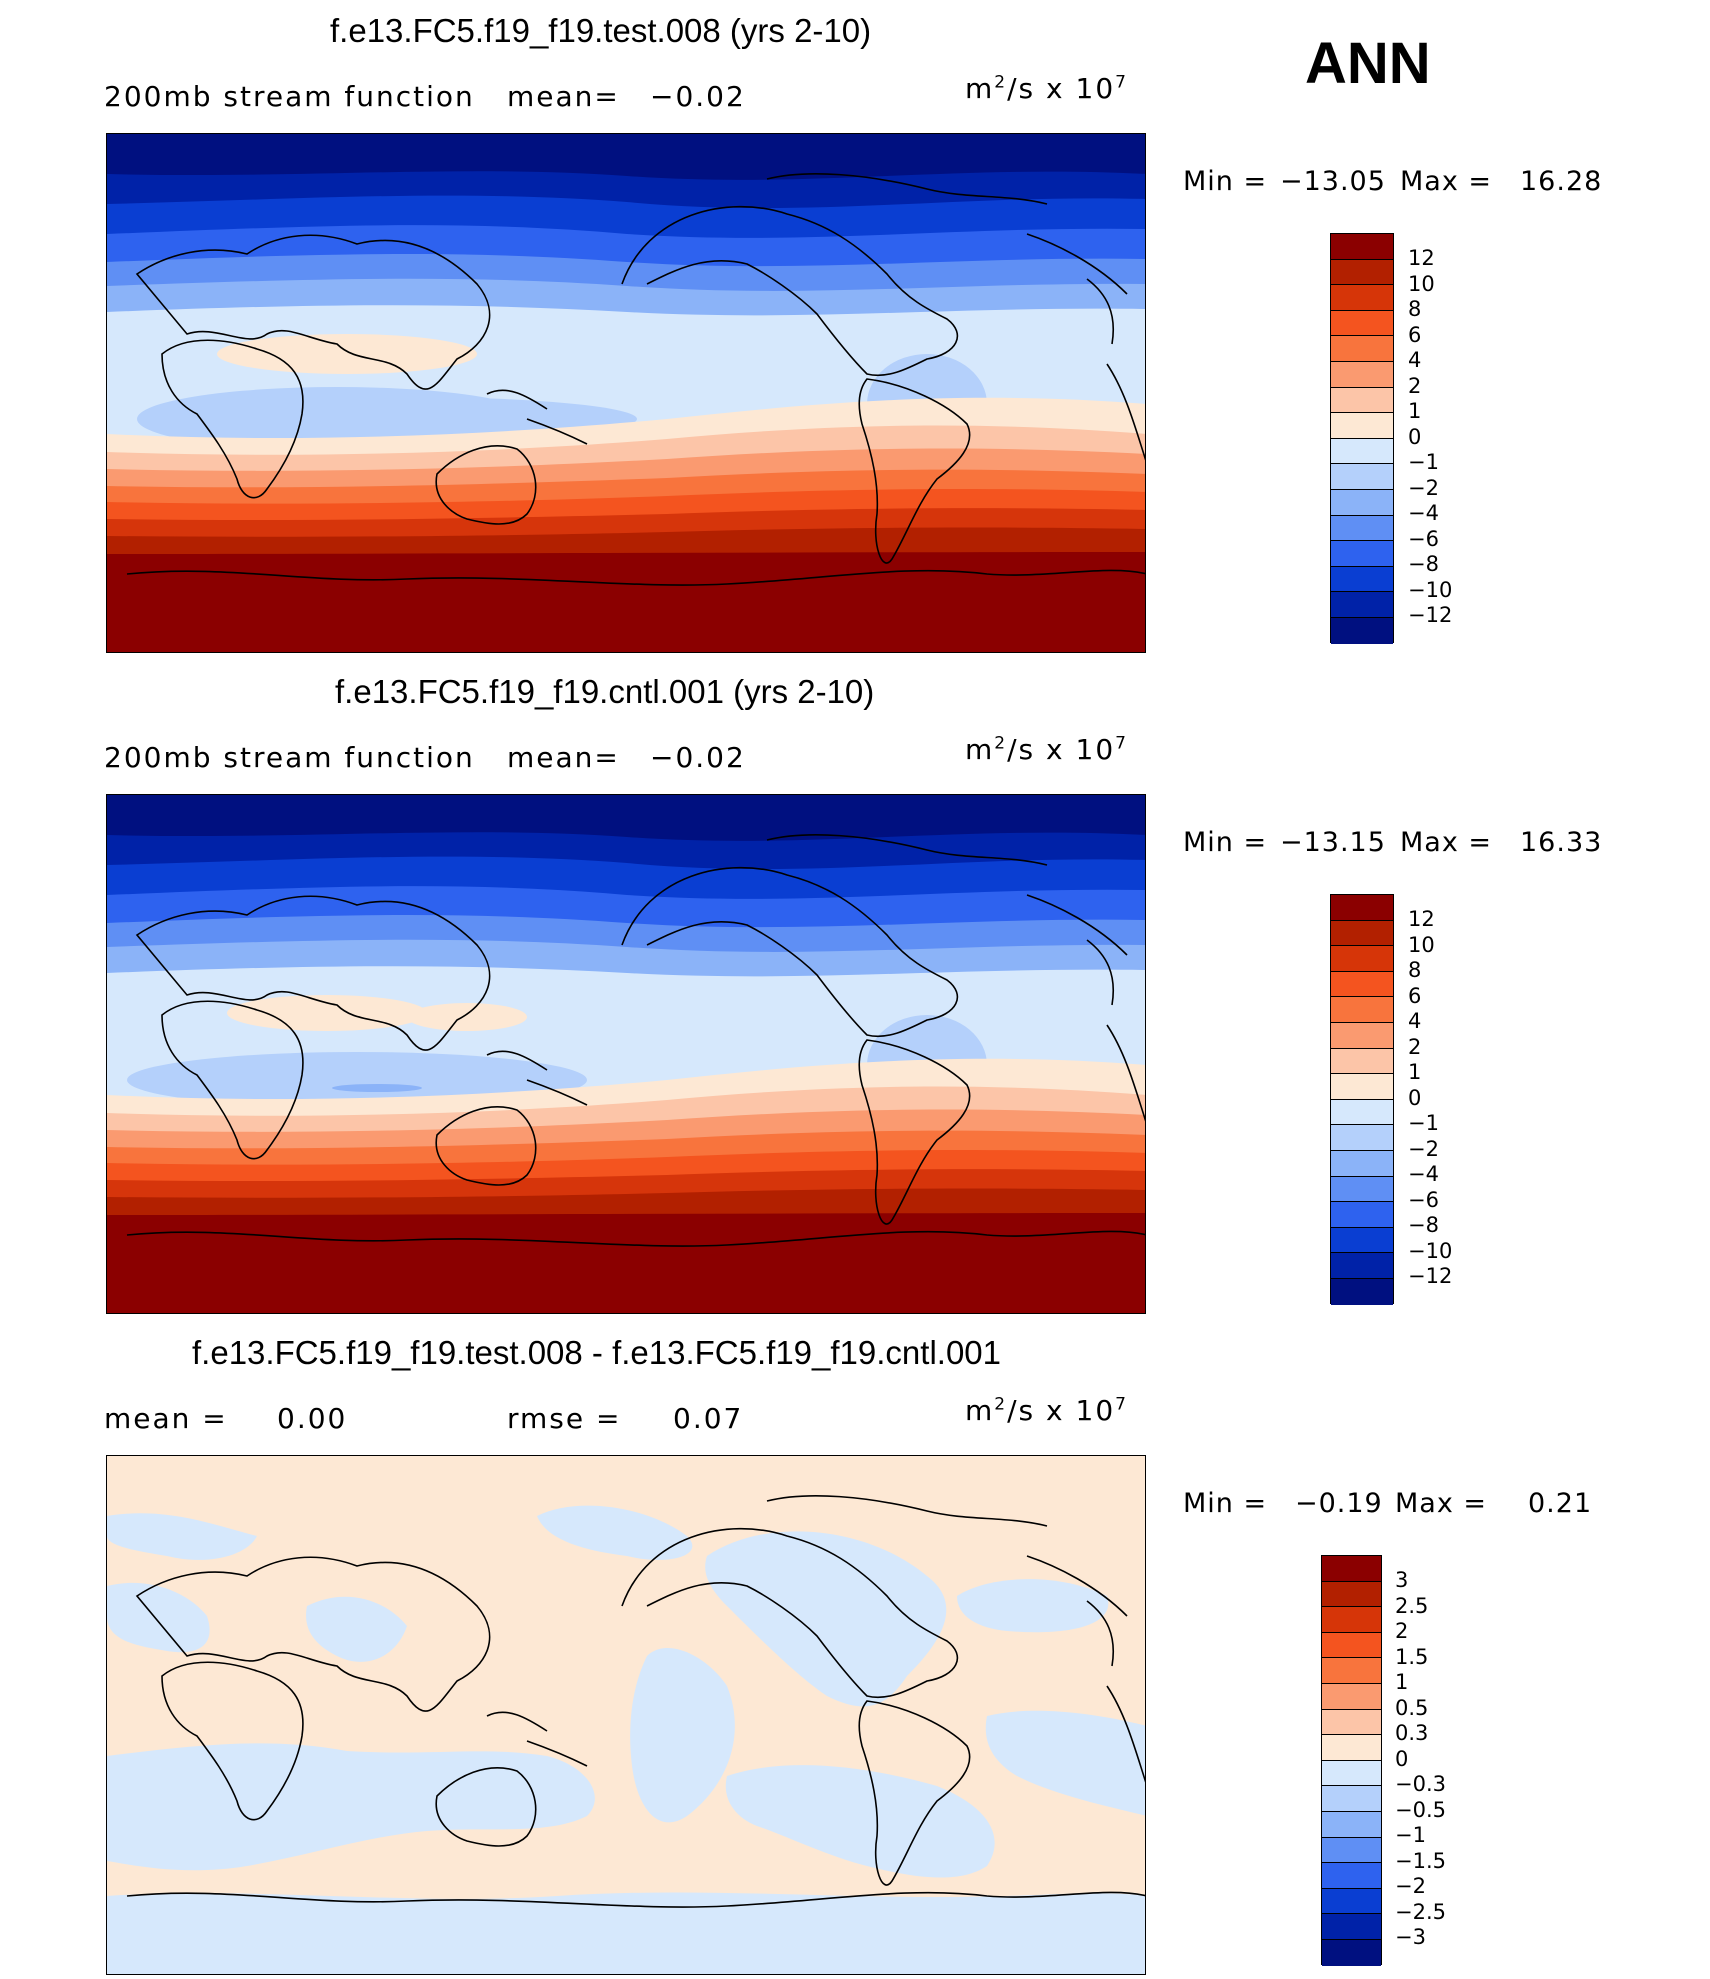 The height and width of the screenshot is (1979, 1710). What do you see at coordinates (1412, 1605) in the screenshot?
I see `colorbar-tick-label: 2.5` at bounding box center [1412, 1605].